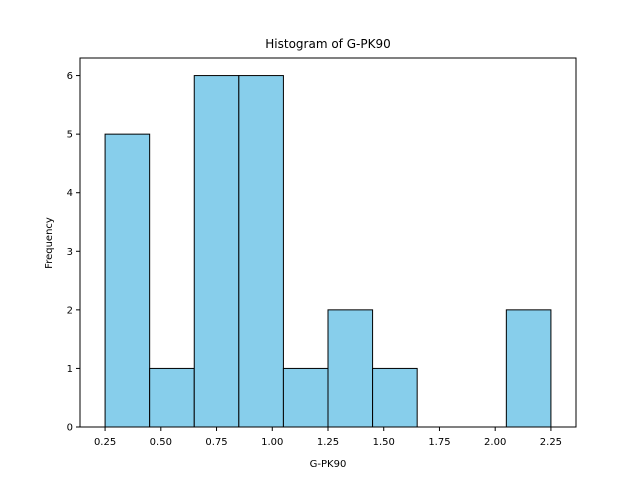  What do you see at coordinates (70, 369) in the screenshot?
I see `y-tick-label: 1` at bounding box center [70, 369].